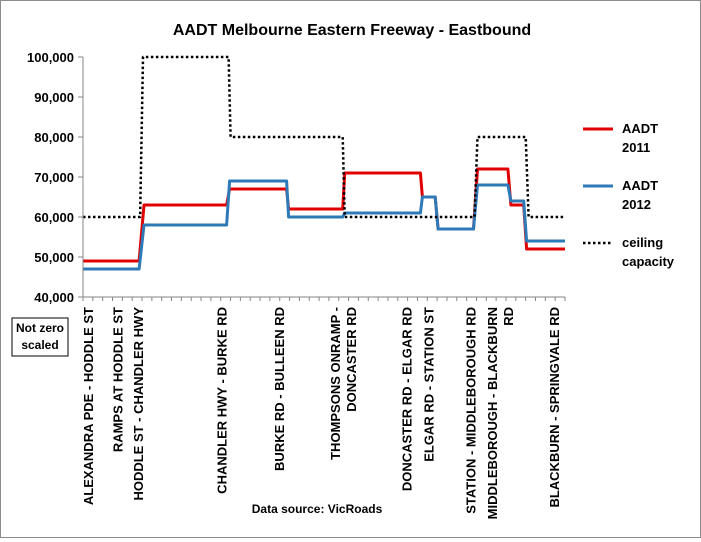 This screenshot has width=701, height=542. I want to click on legend-item: ceiling capacity, so click(629, 252).